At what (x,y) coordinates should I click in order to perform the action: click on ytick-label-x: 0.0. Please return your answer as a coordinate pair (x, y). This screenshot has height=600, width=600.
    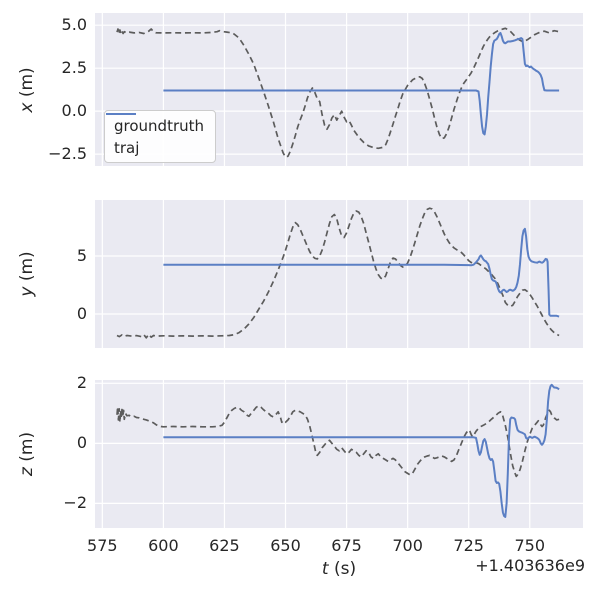
    Looking at the image, I should click on (74, 111).